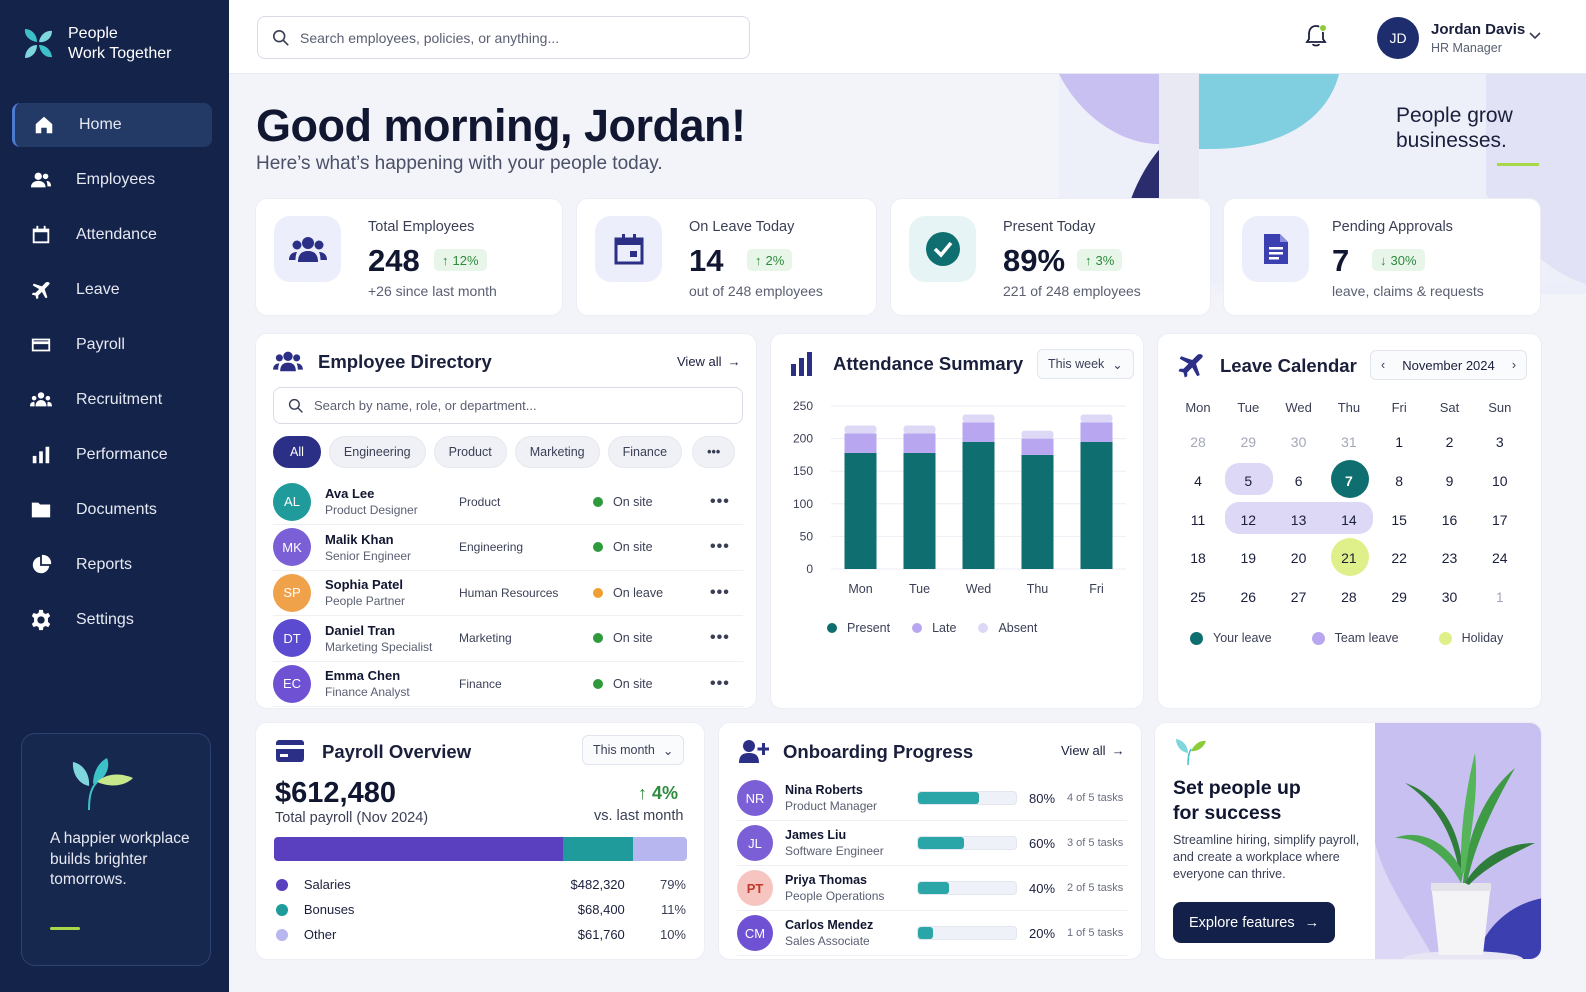 This screenshot has width=1586, height=992. Describe the element at coordinates (41, 234) in the screenshot. I see `calendar-icon` at that location.